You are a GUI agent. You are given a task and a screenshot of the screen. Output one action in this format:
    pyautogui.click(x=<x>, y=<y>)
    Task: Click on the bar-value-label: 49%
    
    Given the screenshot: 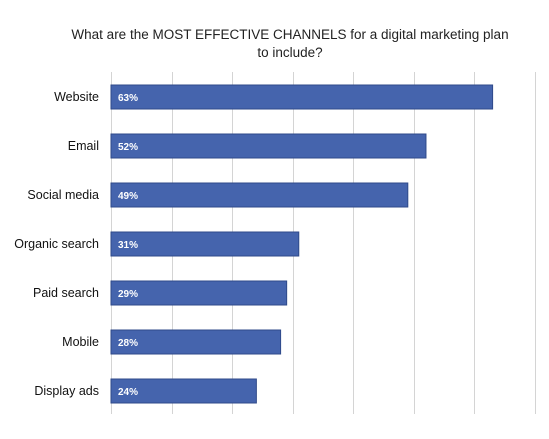 What is the action you would take?
    pyautogui.click(x=128, y=196)
    